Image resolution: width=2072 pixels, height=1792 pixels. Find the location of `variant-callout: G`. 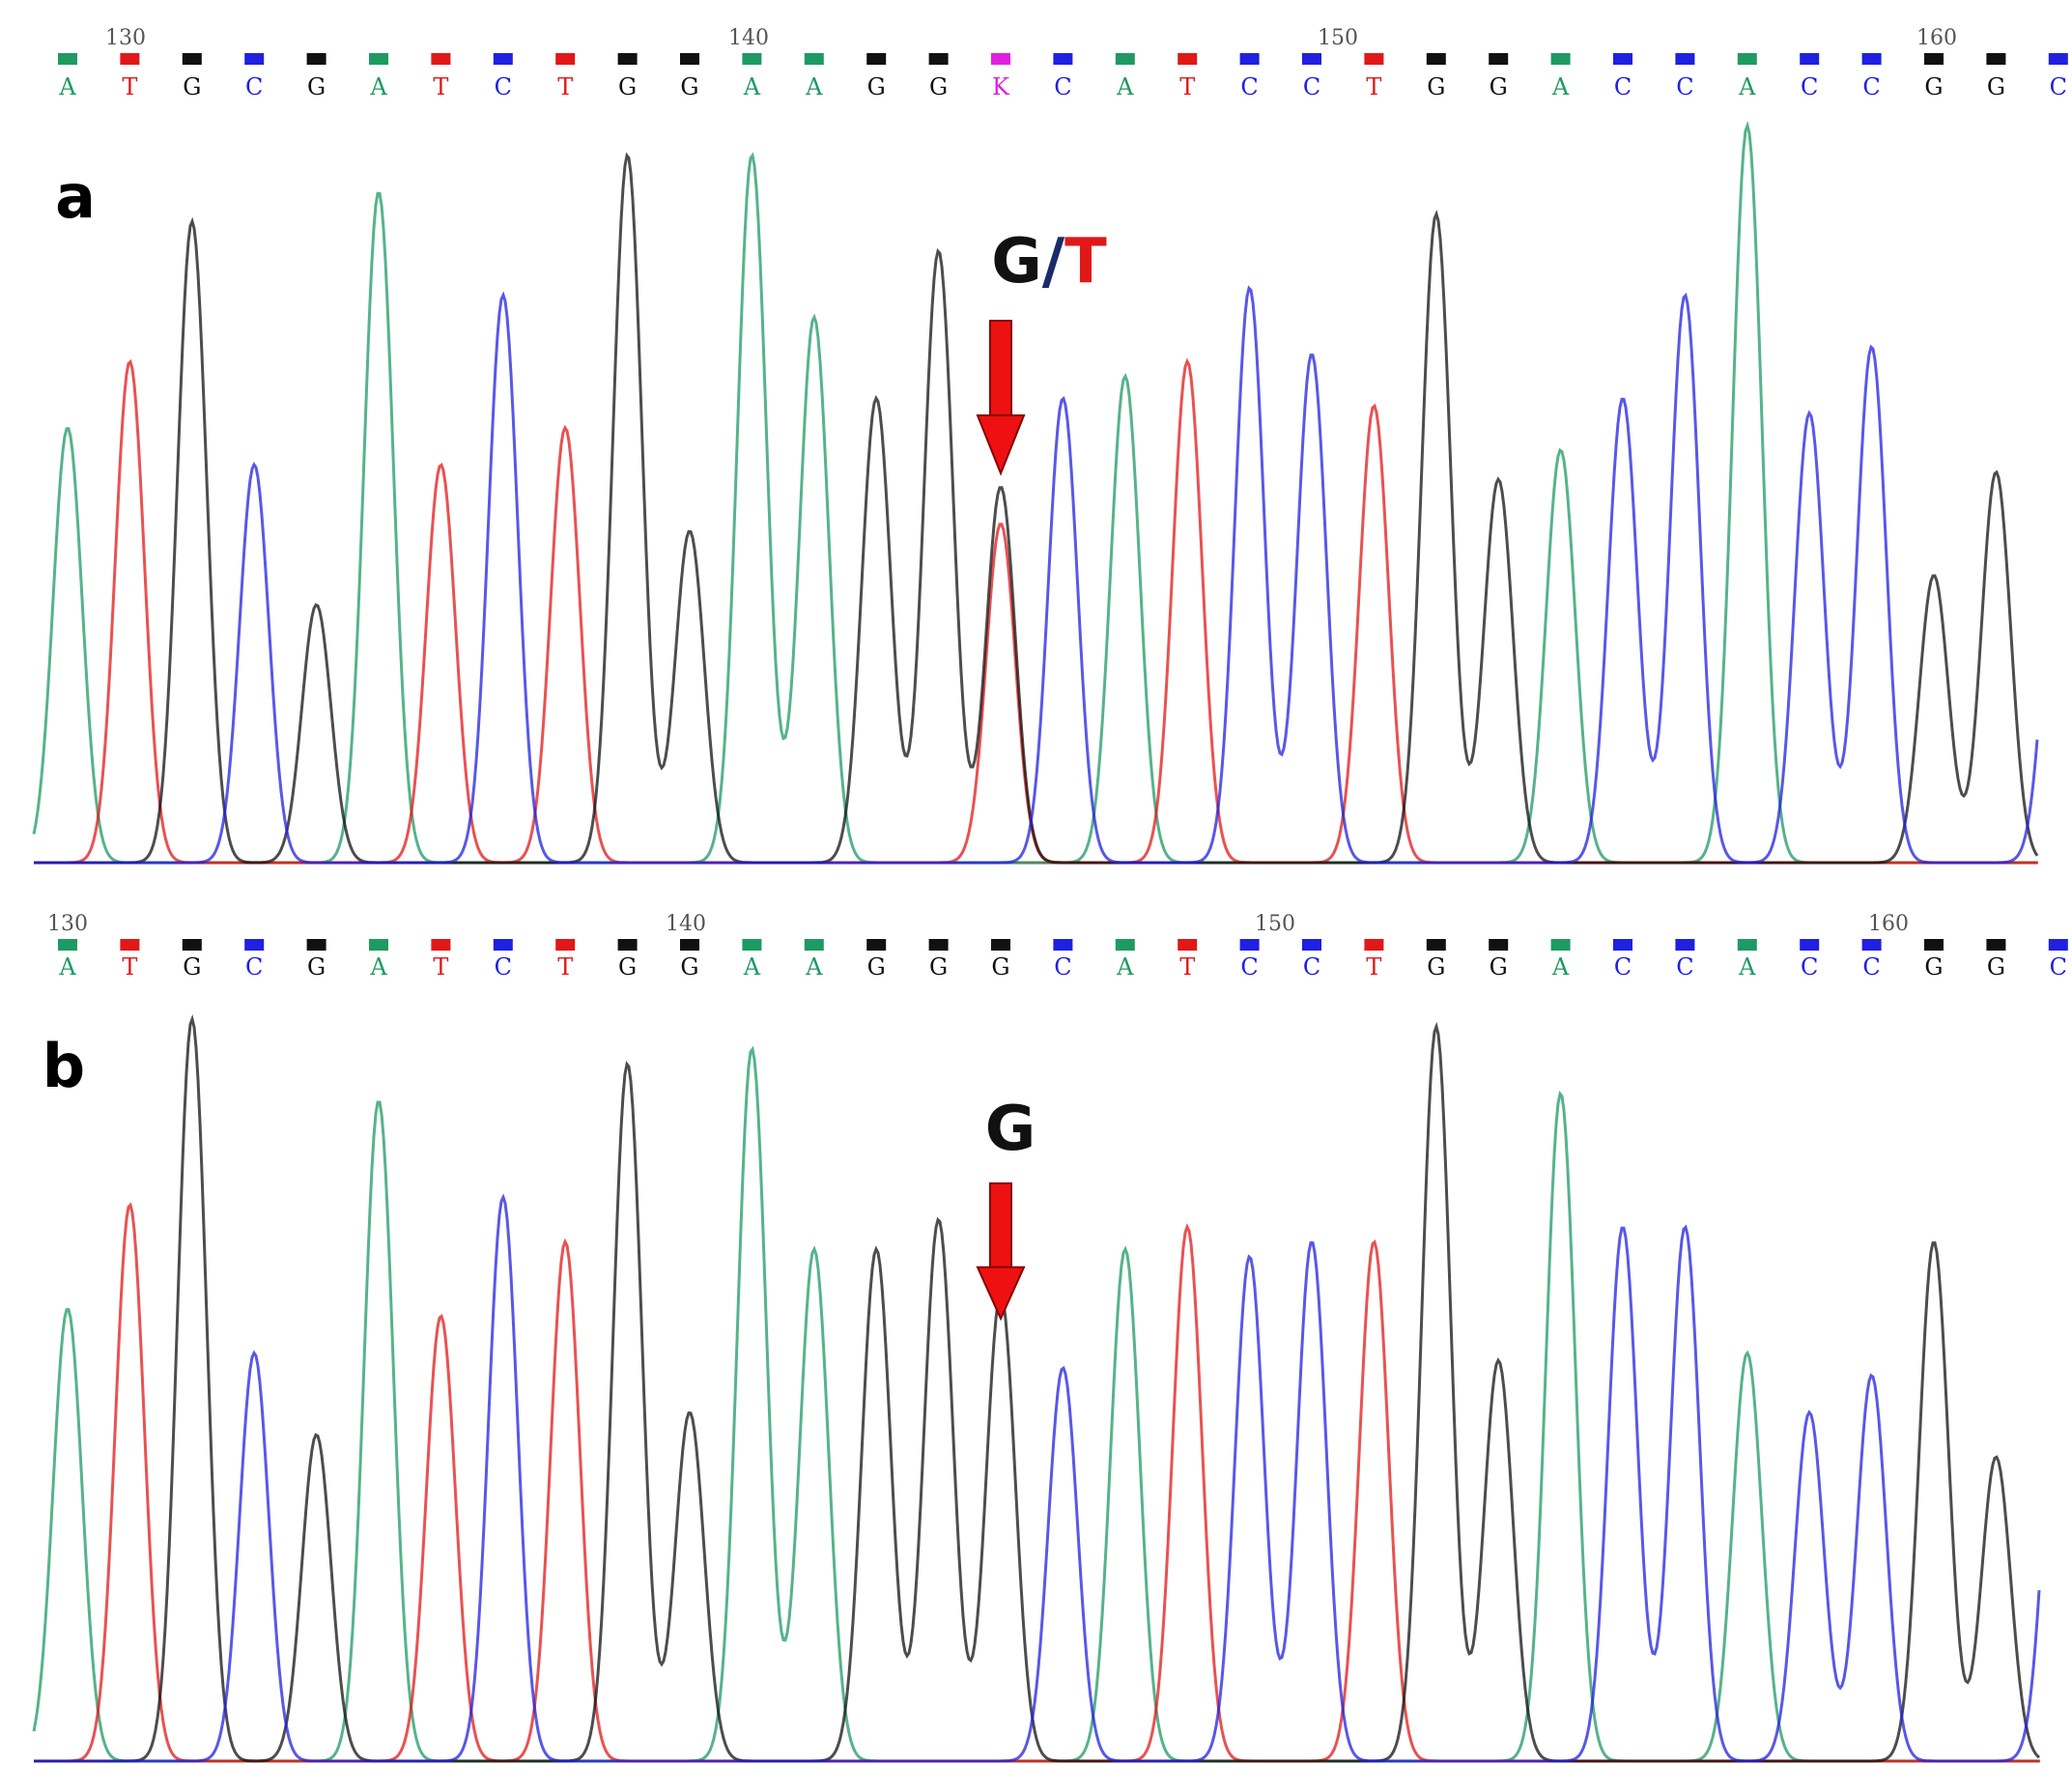

variant-callout: G is located at coordinates (1011, 1129).